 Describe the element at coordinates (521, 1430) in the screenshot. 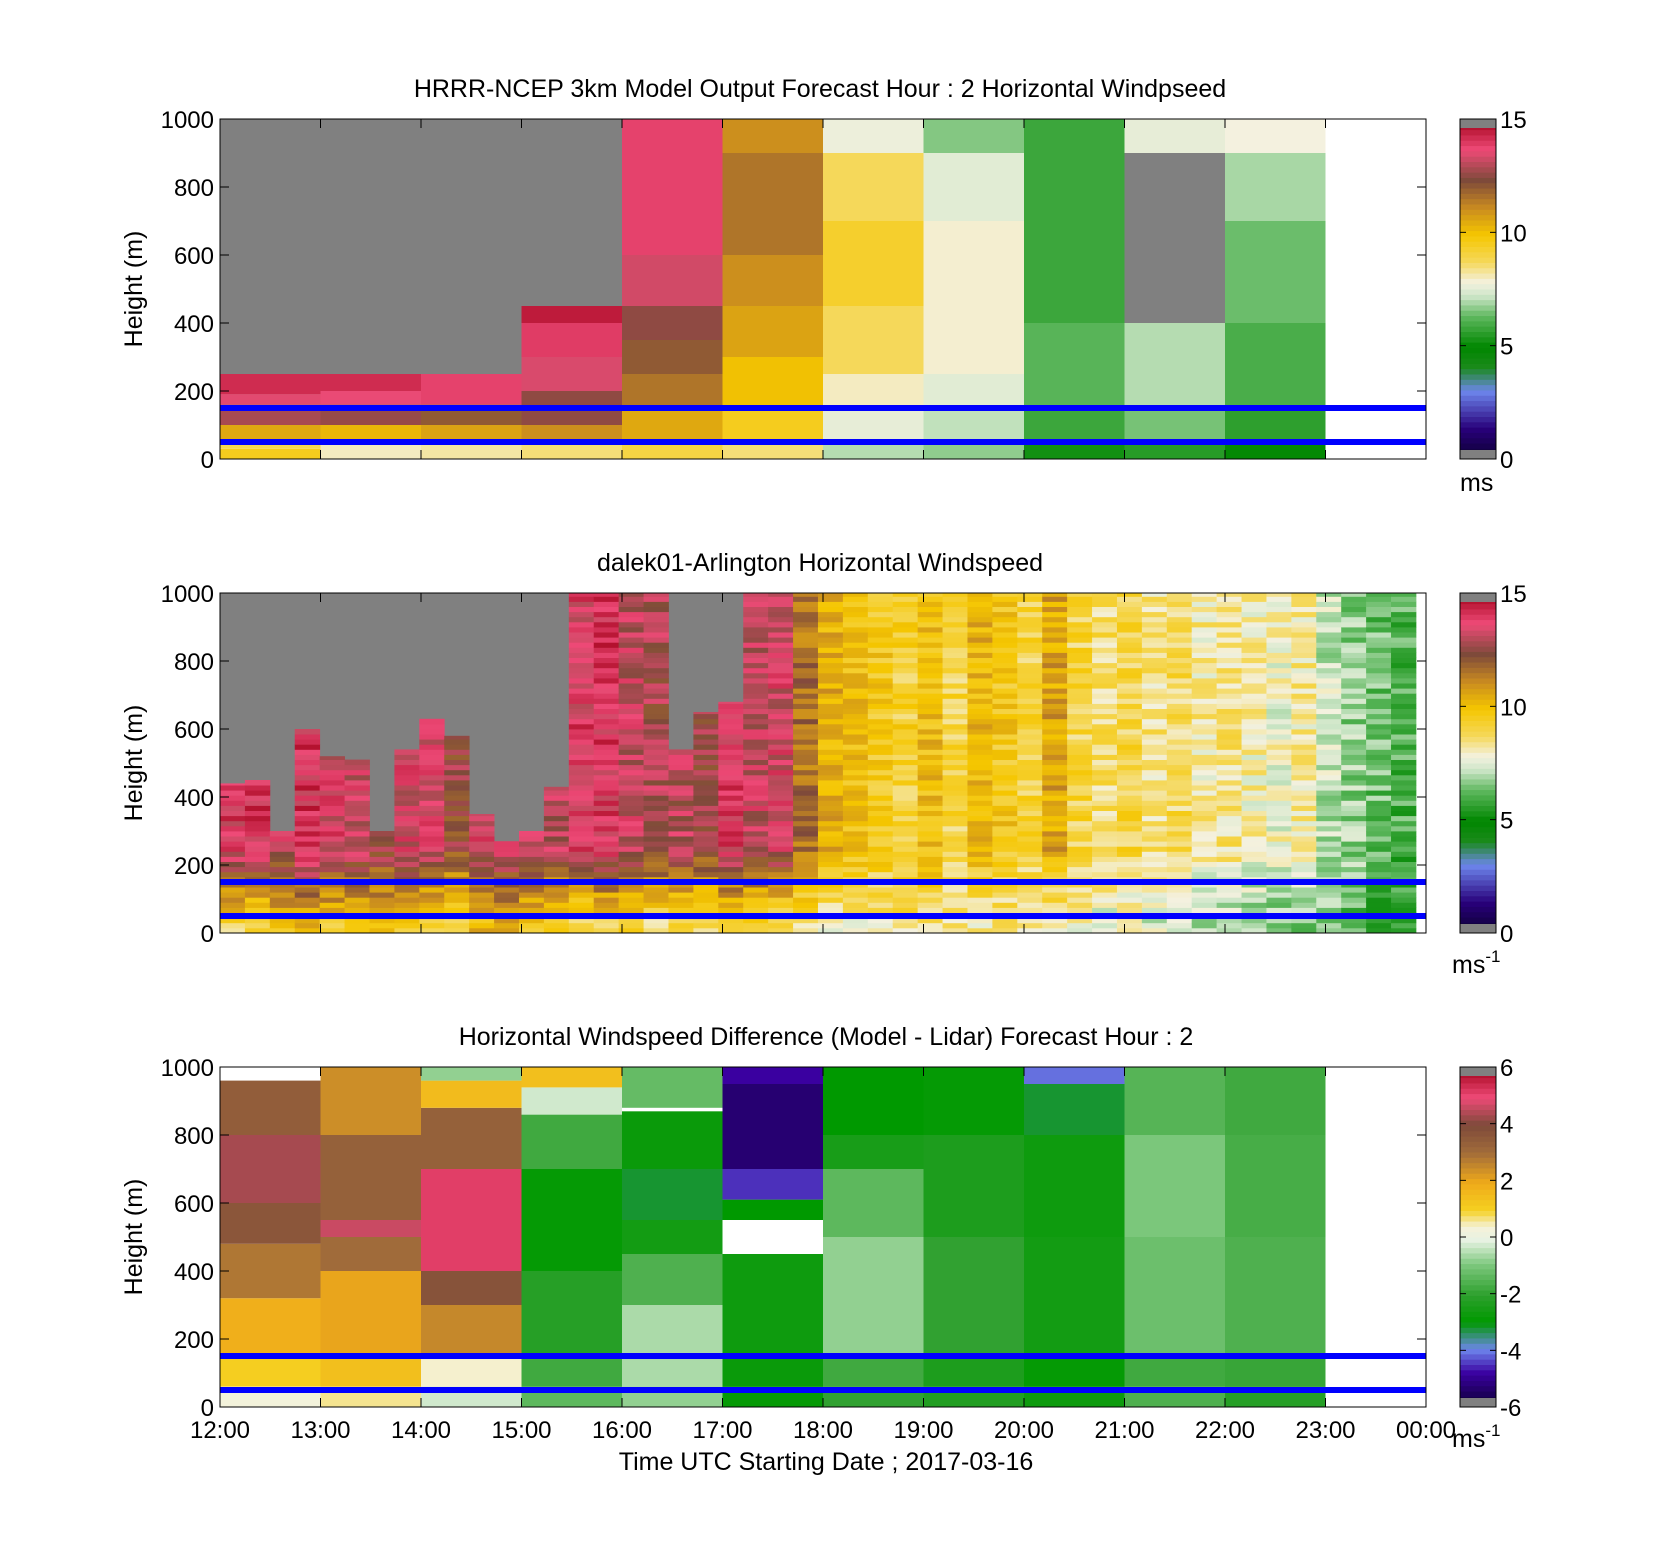

I see `x-tick-label: 15:00` at that location.